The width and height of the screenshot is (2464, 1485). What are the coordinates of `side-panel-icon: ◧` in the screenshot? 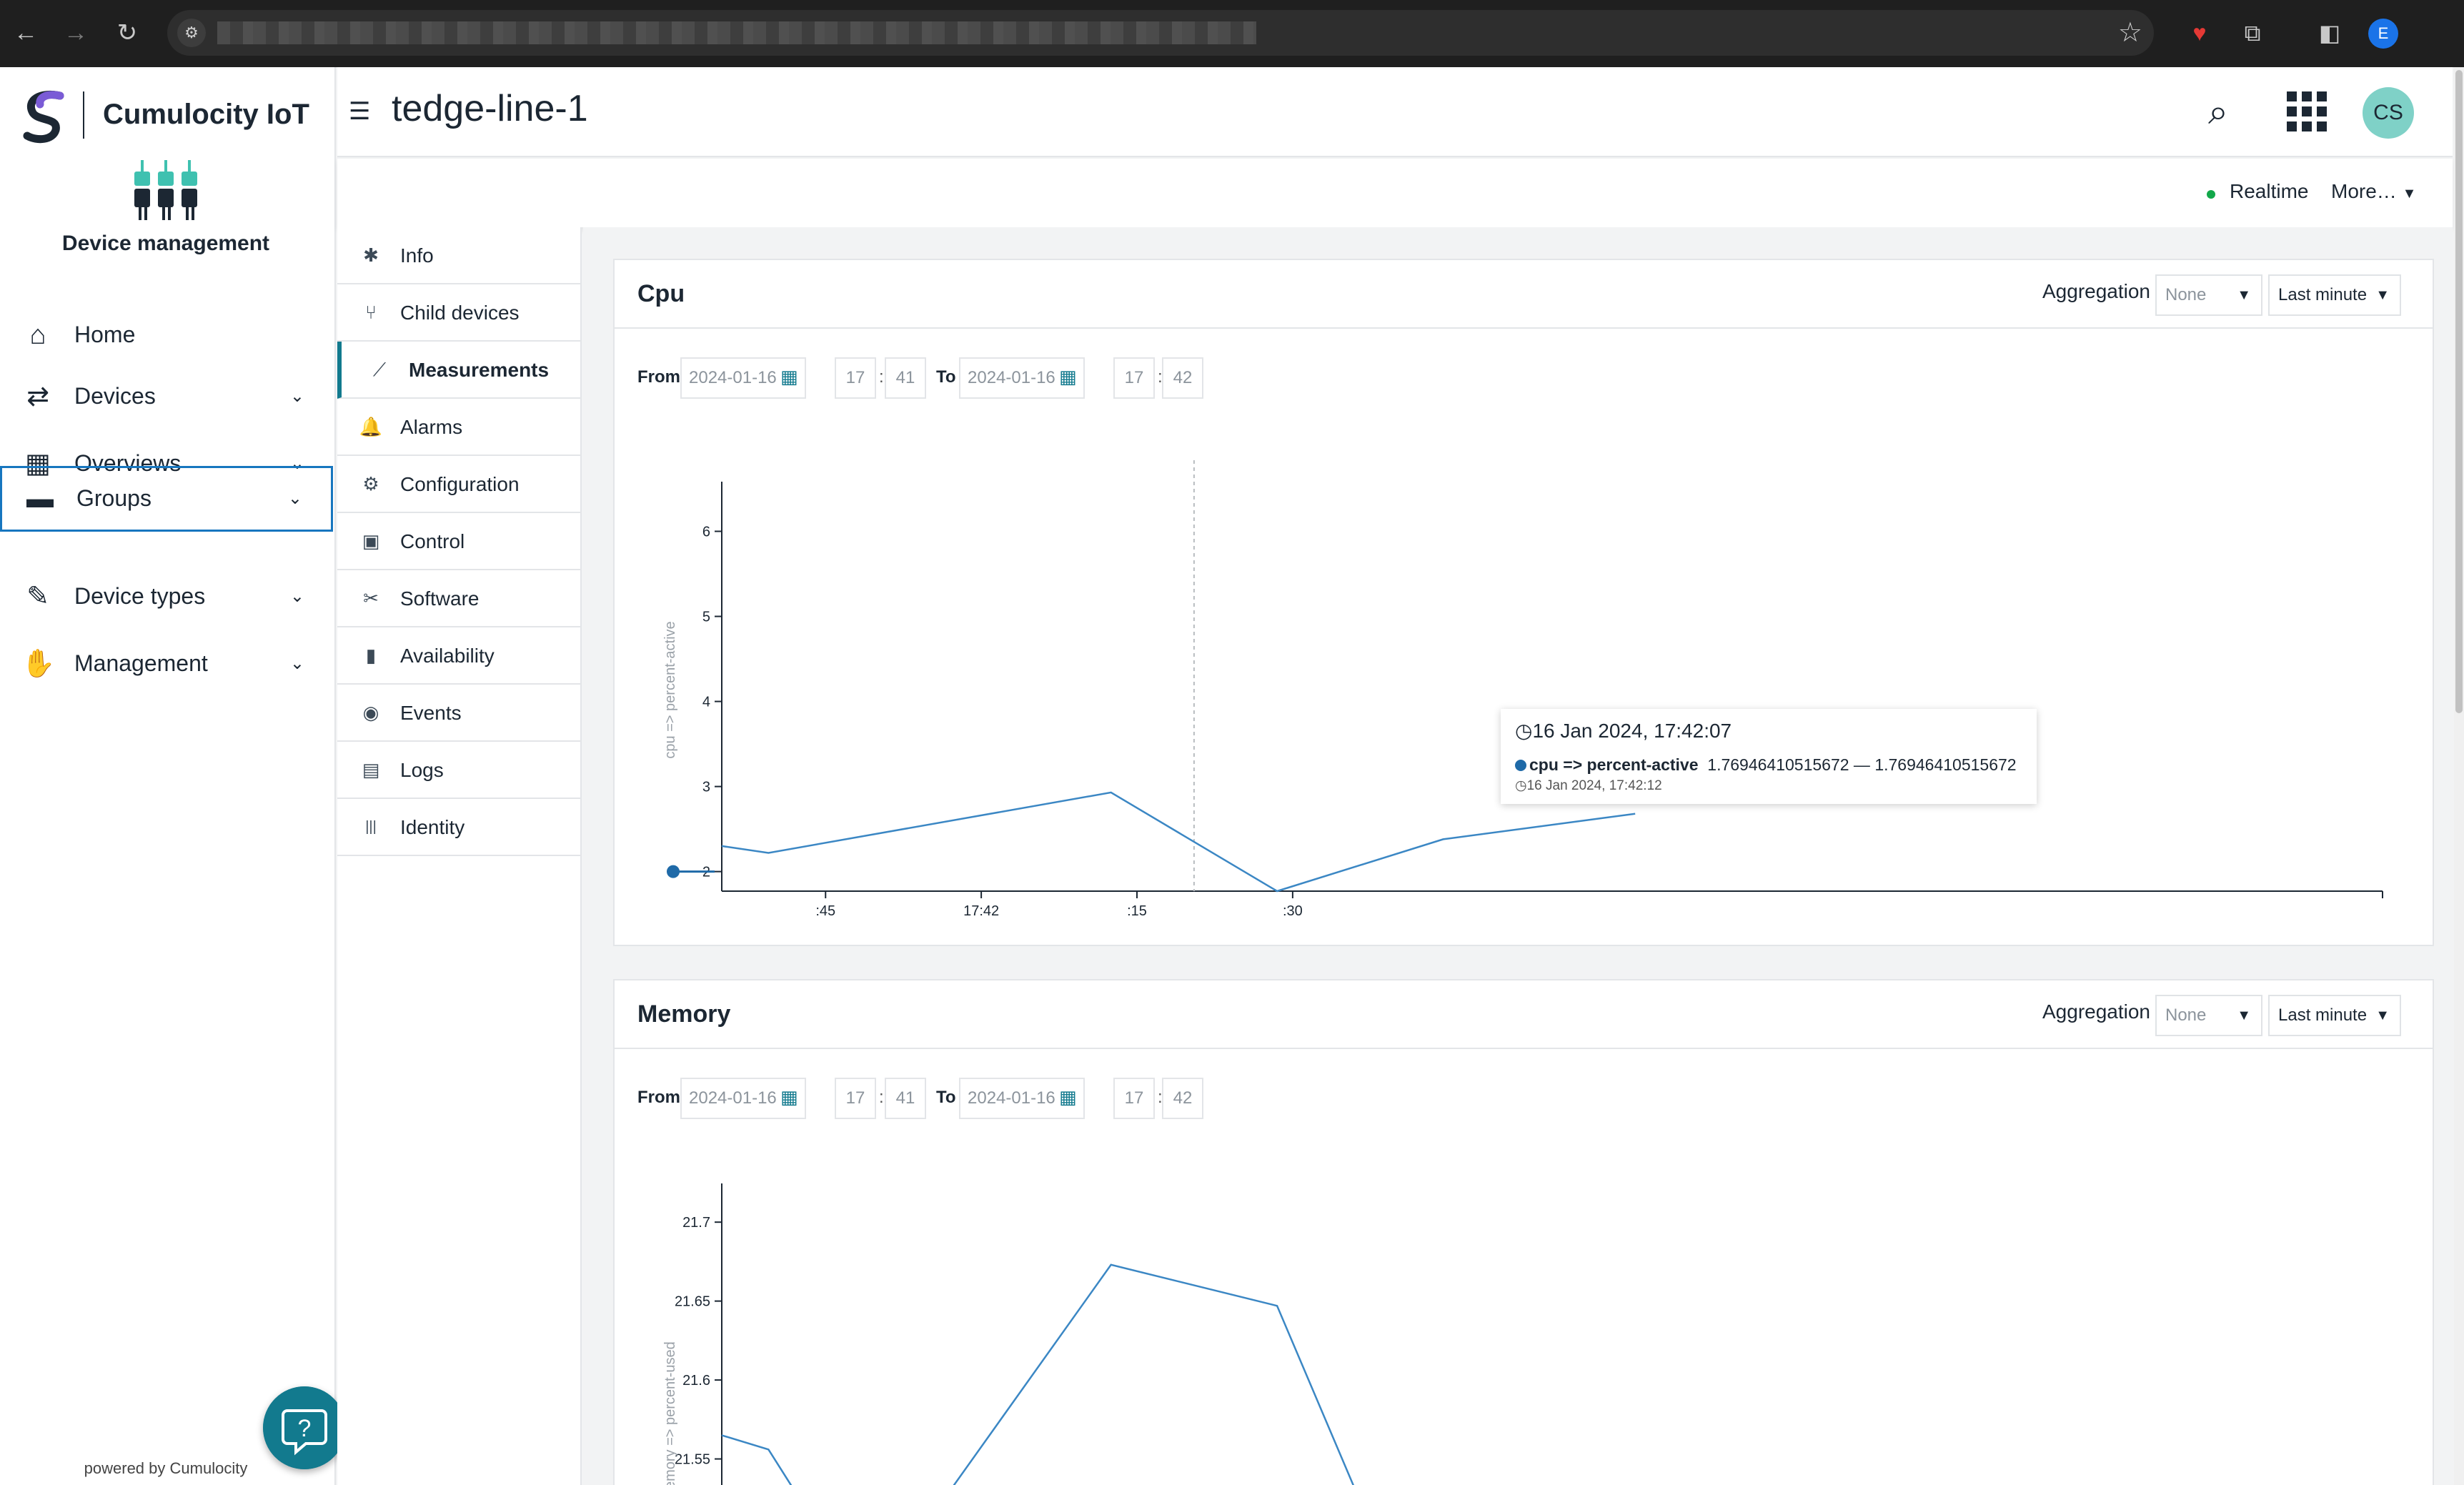 It's located at (2329, 33).